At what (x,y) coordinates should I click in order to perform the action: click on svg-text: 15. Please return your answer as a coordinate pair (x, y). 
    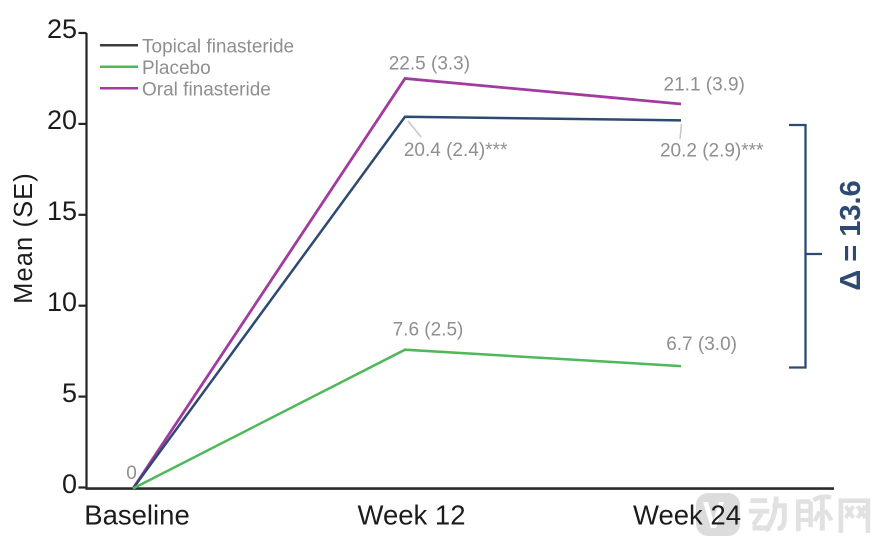
    Looking at the image, I should click on (62, 211).